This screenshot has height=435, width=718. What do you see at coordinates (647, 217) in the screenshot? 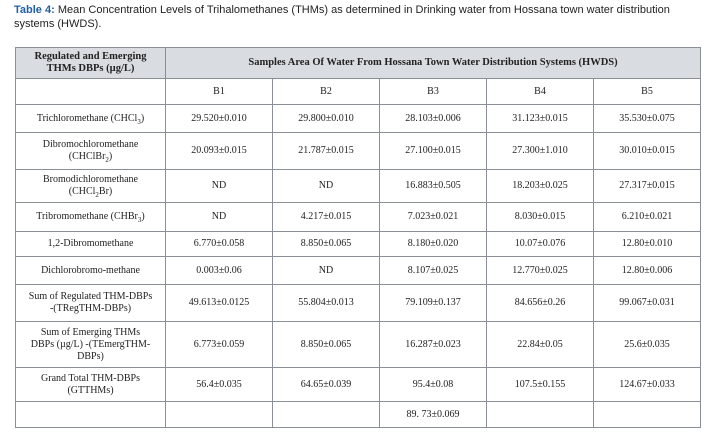
I see `value-cell: 6.210±0.021` at bounding box center [647, 217].